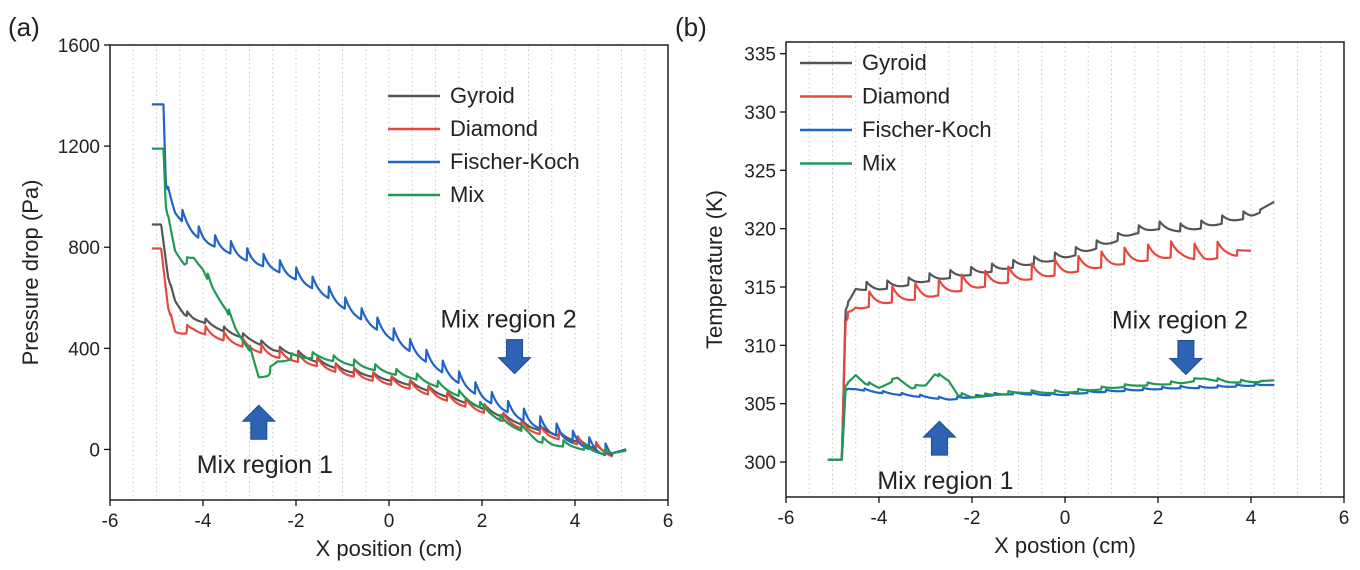 This screenshot has height=570, width=1360. I want to click on y-axis-label: Pressure drop (Pa), so click(30, 273).